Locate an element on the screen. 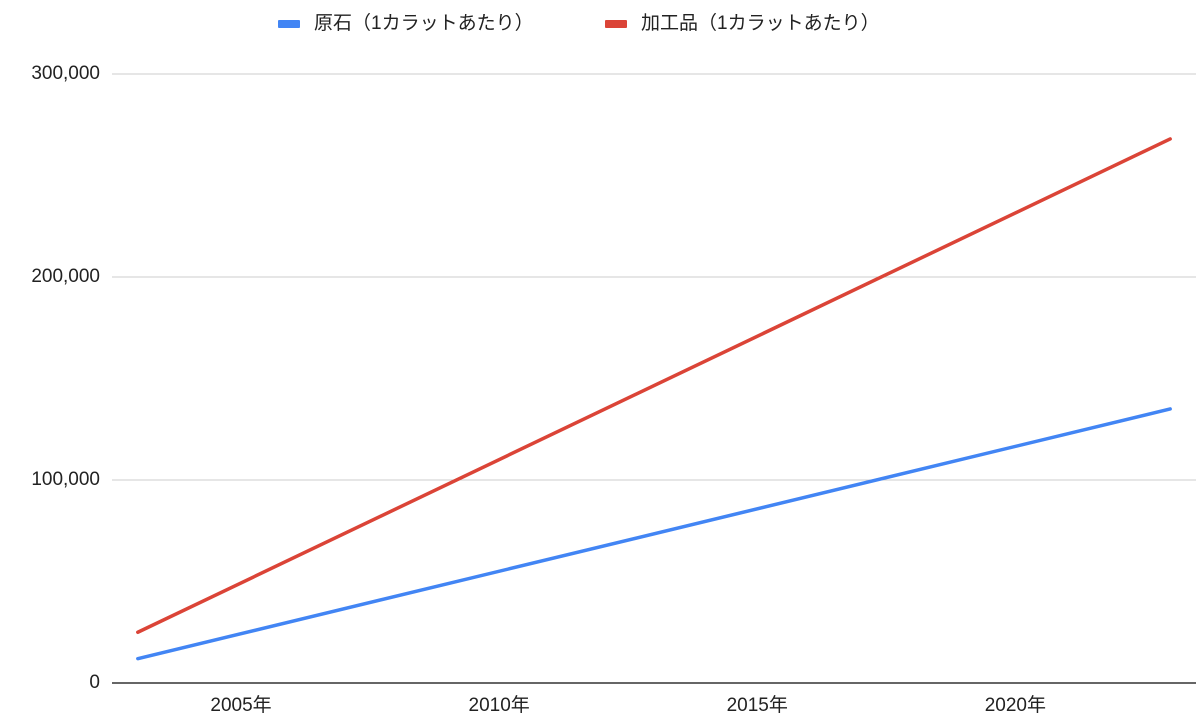 The height and width of the screenshot is (726, 1200). y-tick-label: 200,000 is located at coordinates (65, 276).